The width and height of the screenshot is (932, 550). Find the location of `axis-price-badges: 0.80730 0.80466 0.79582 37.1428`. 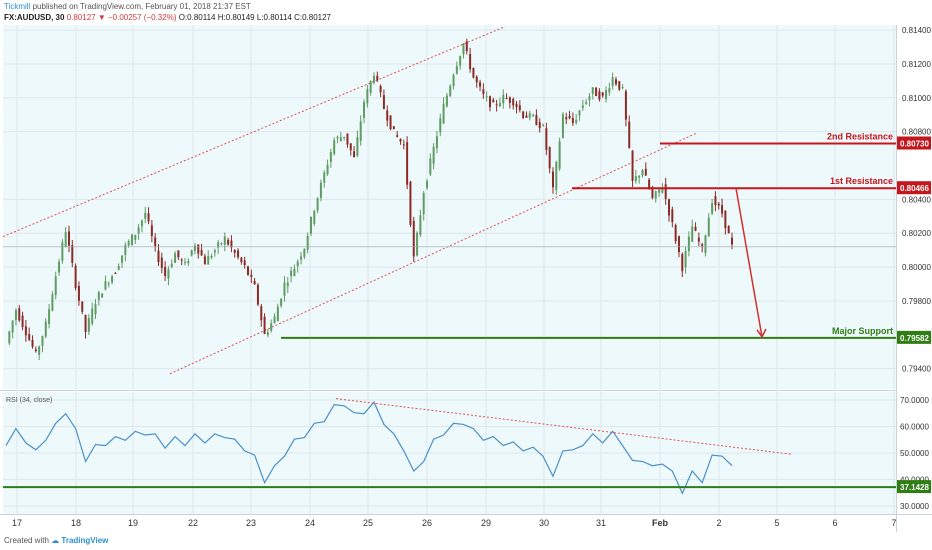

axis-price-badges: 0.80730 0.80466 0.79582 37.1428 is located at coordinates (914, 315).